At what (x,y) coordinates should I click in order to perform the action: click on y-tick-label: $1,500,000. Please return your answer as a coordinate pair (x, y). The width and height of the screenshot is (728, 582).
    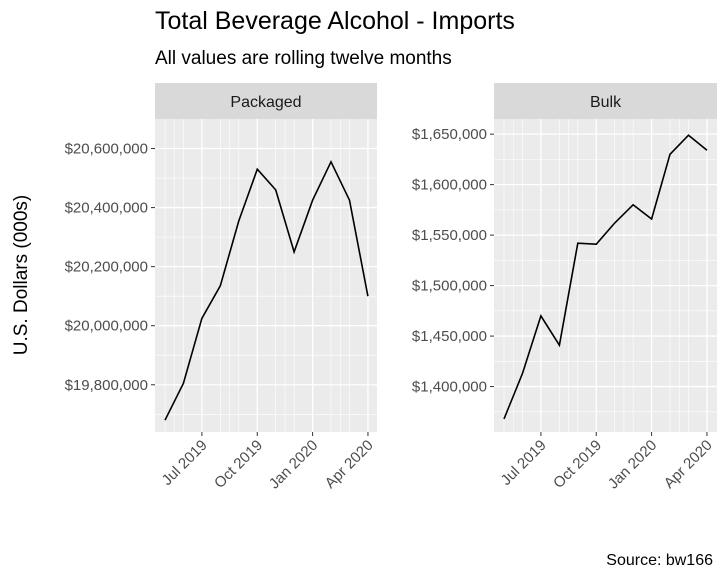
    Looking at the image, I should click on (449, 286).